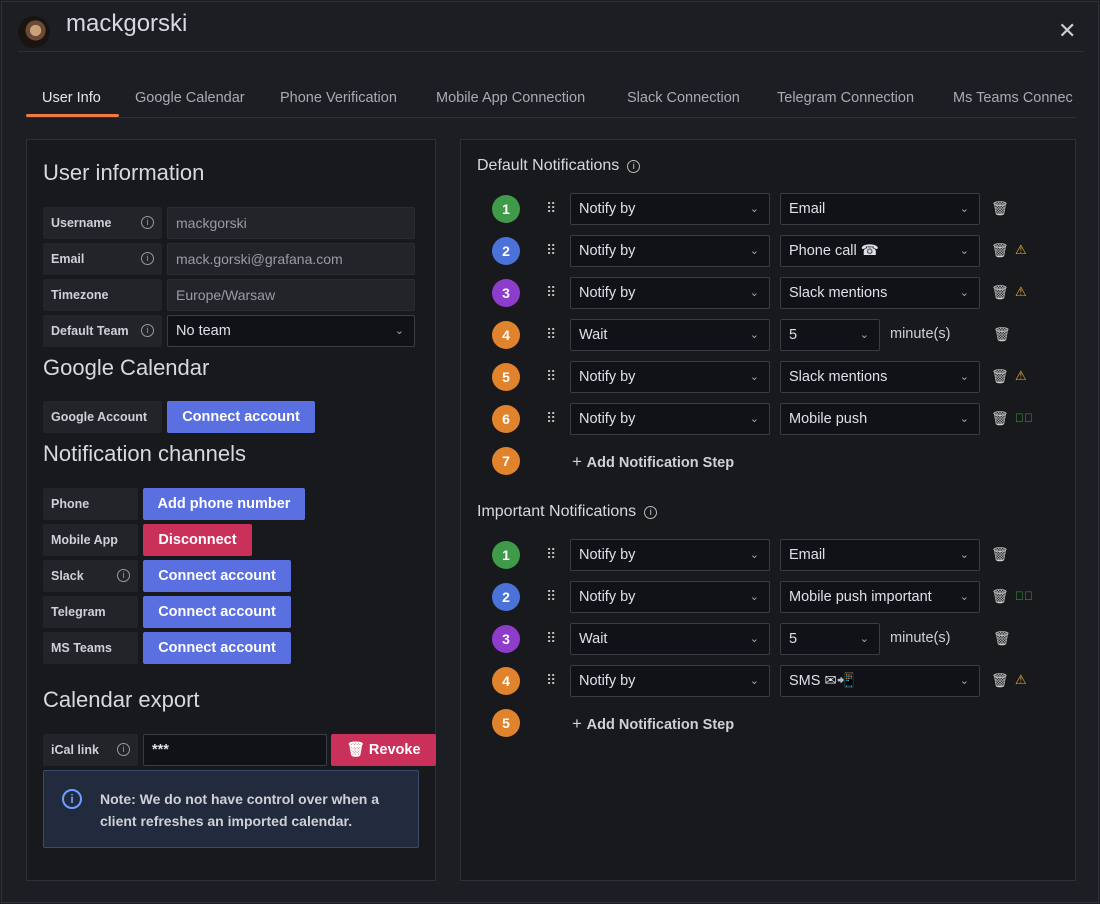 This screenshot has width=1100, height=904. What do you see at coordinates (190, 98) in the screenshot?
I see `tab-google-calendar: Google Calendar` at bounding box center [190, 98].